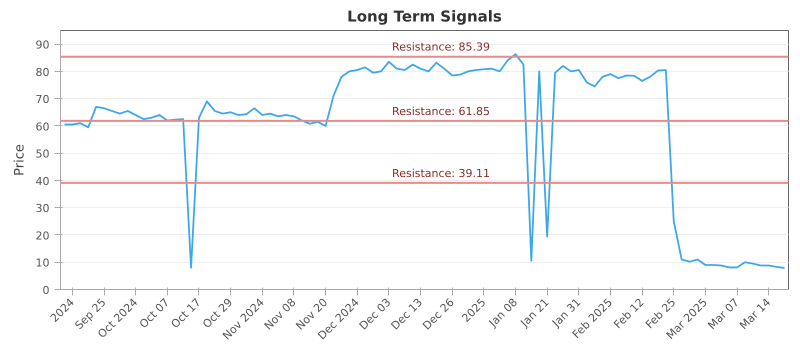 The image size is (800, 350). What do you see at coordinates (438, 314) in the screenshot?
I see `x-tick-label: Dec 26` at bounding box center [438, 314].